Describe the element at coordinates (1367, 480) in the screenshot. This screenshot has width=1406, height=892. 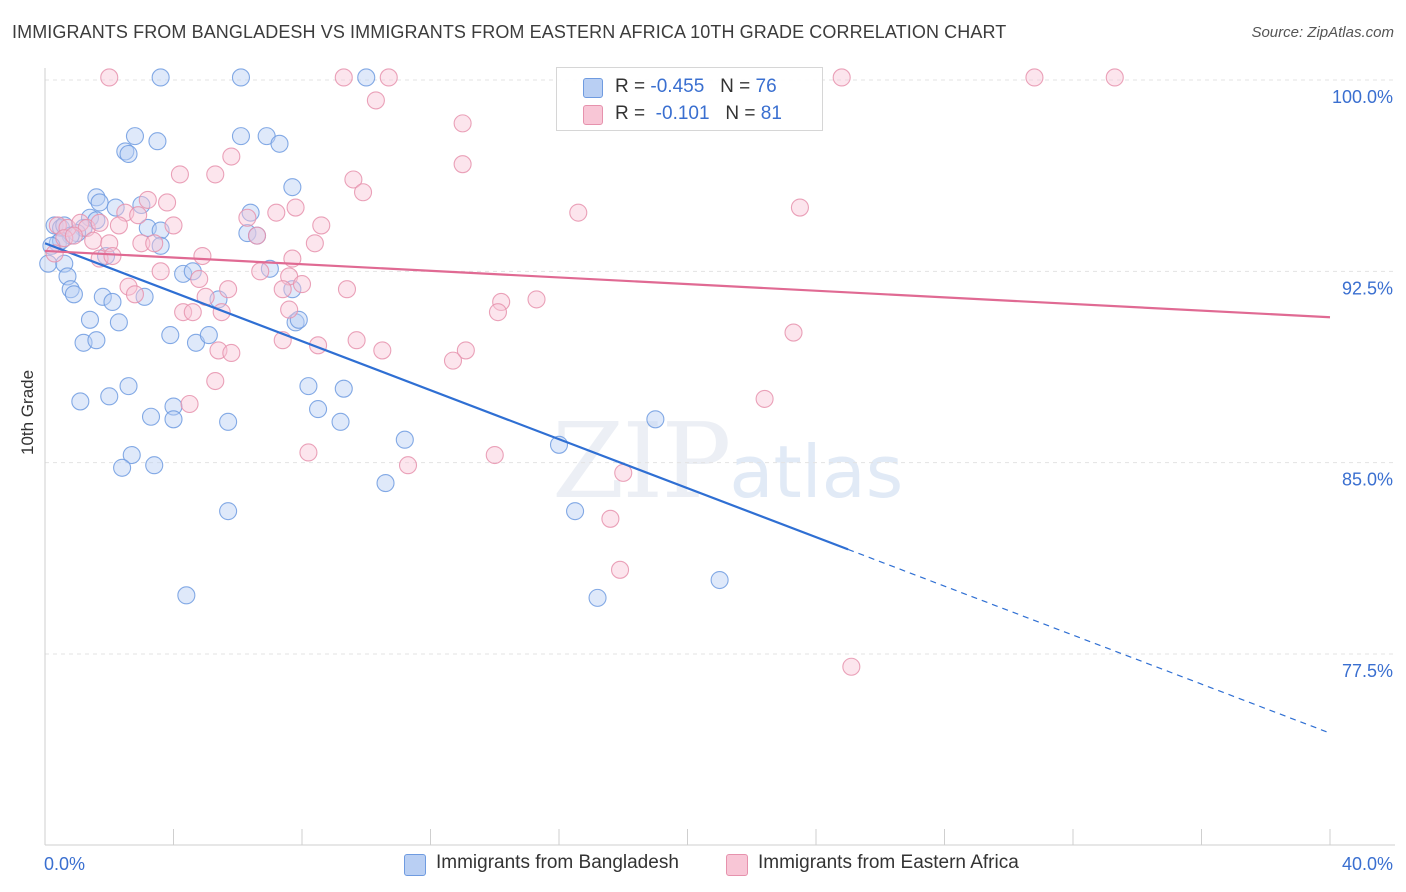
I see `y-tick-label: 85.0%` at that location.